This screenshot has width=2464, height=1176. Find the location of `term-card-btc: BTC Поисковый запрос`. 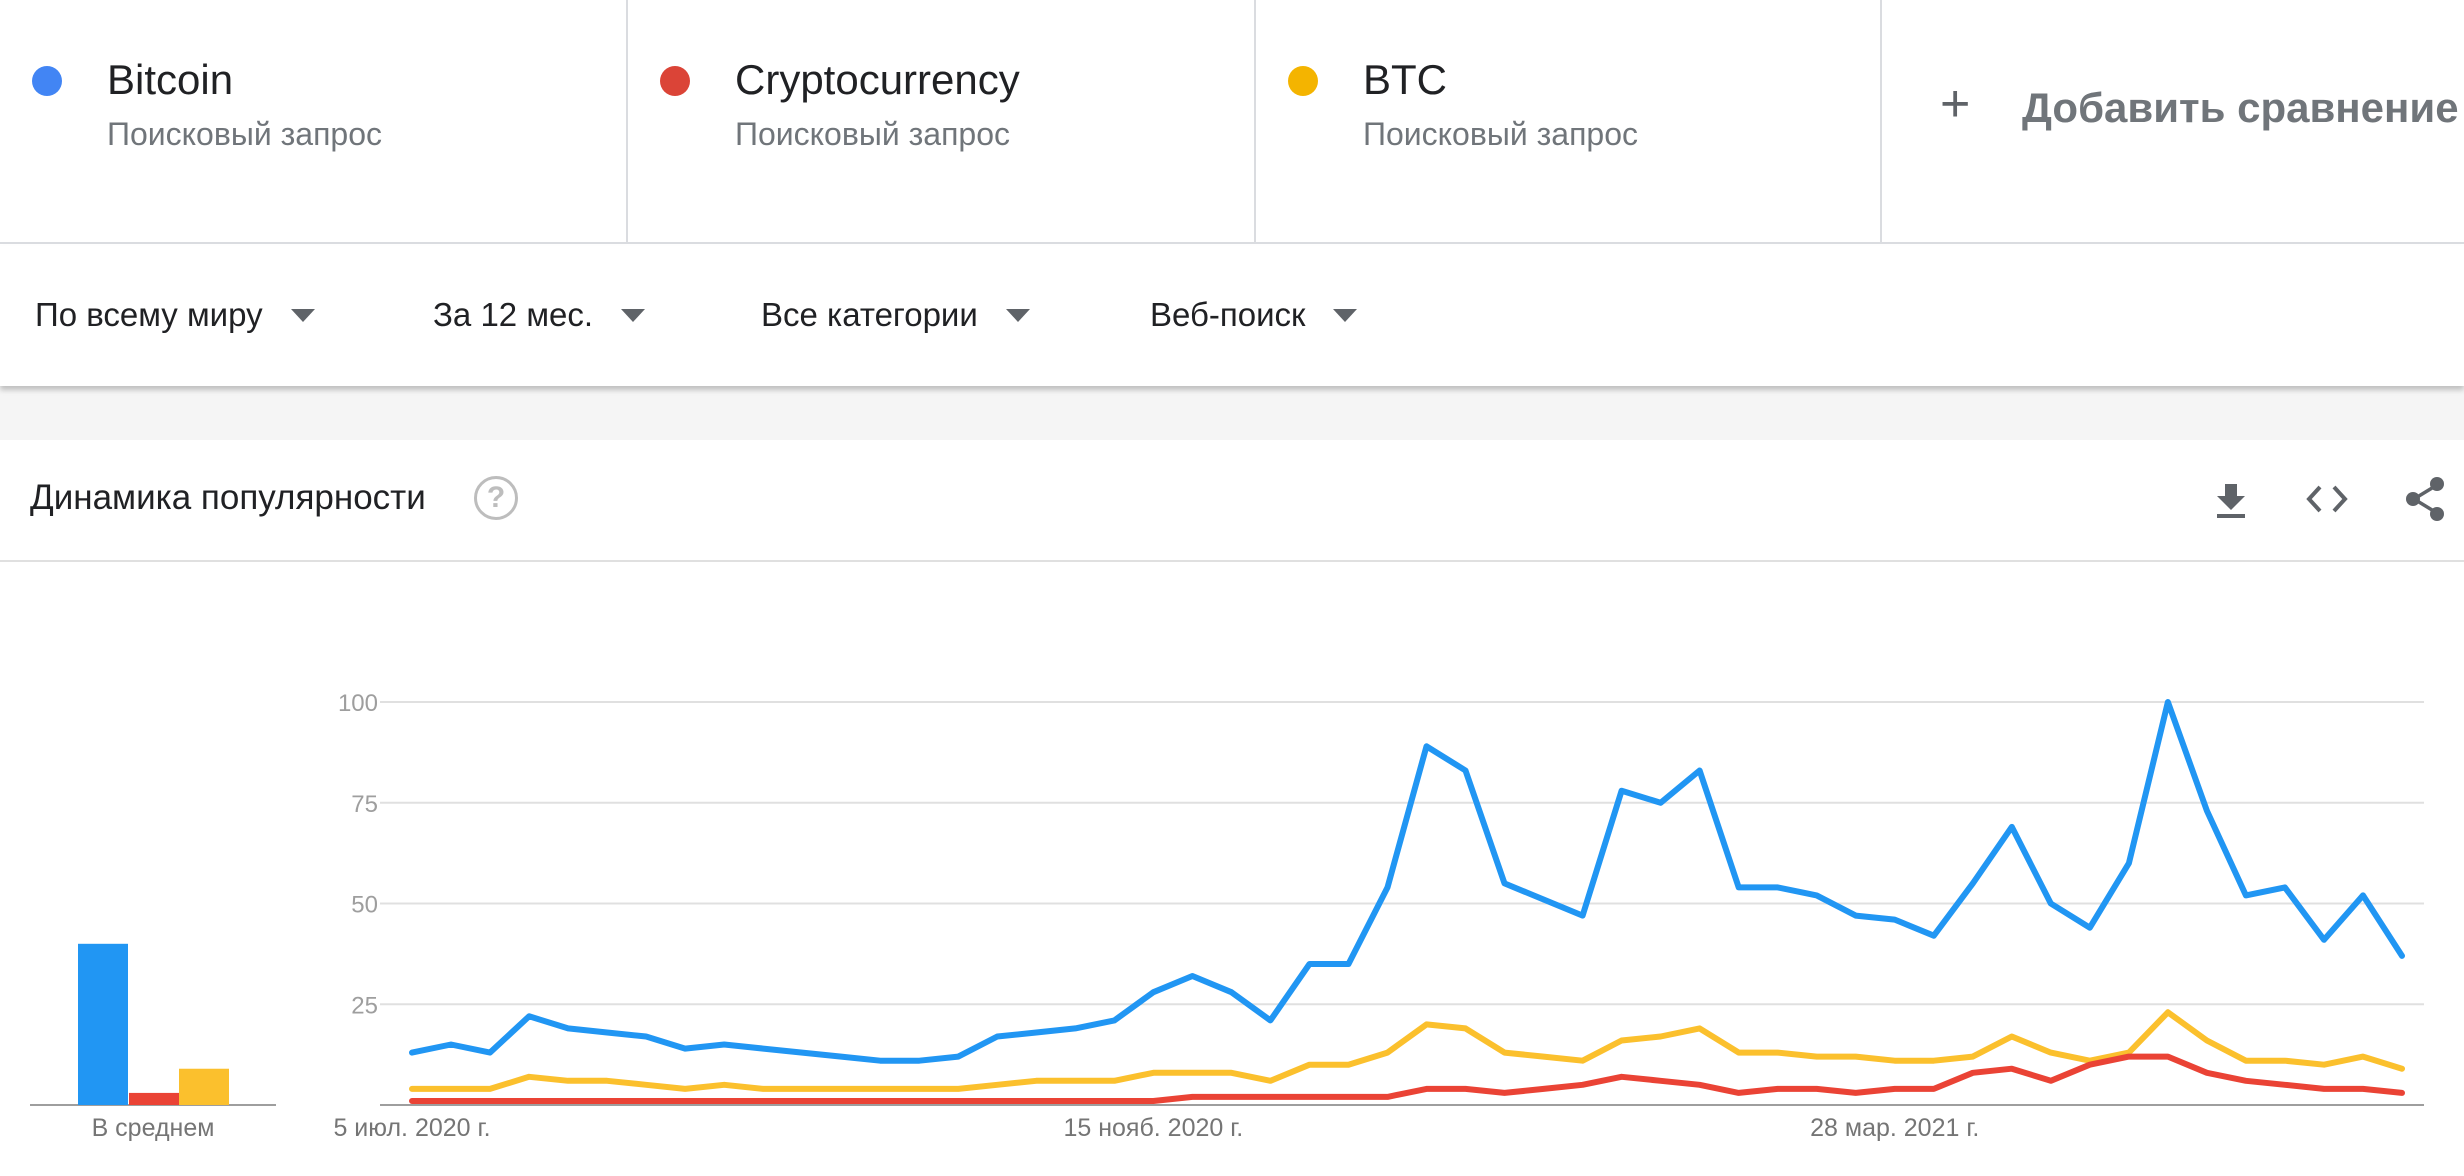

term-card-btc: BTC Поисковый запрос is located at coordinates (1569, 122).